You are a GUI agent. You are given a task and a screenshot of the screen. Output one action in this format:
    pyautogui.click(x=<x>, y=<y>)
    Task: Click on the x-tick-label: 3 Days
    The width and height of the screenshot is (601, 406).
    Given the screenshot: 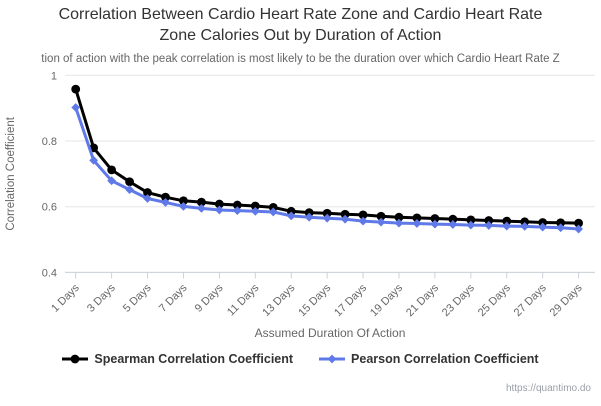 What is the action you would take?
    pyautogui.click(x=101, y=298)
    